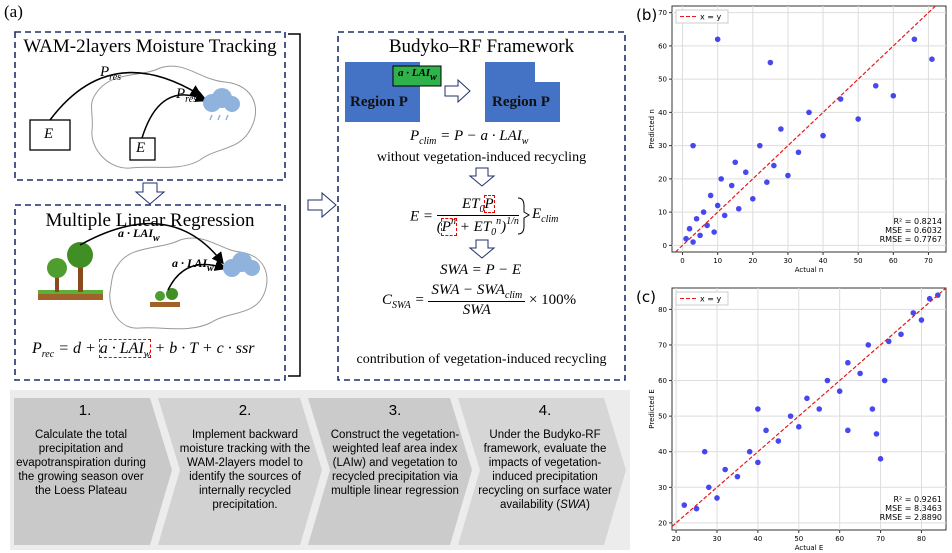 The height and width of the screenshot is (553, 952). What do you see at coordinates (422, 216) in the screenshot?
I see `text: E =` at bounding box center [422, 216].